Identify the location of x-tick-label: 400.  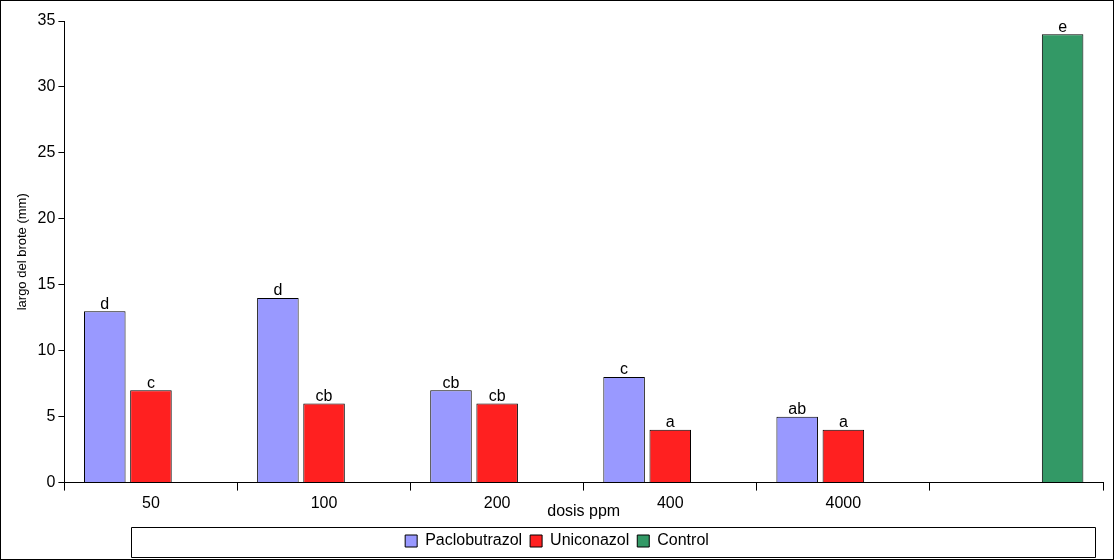
(670, 502).